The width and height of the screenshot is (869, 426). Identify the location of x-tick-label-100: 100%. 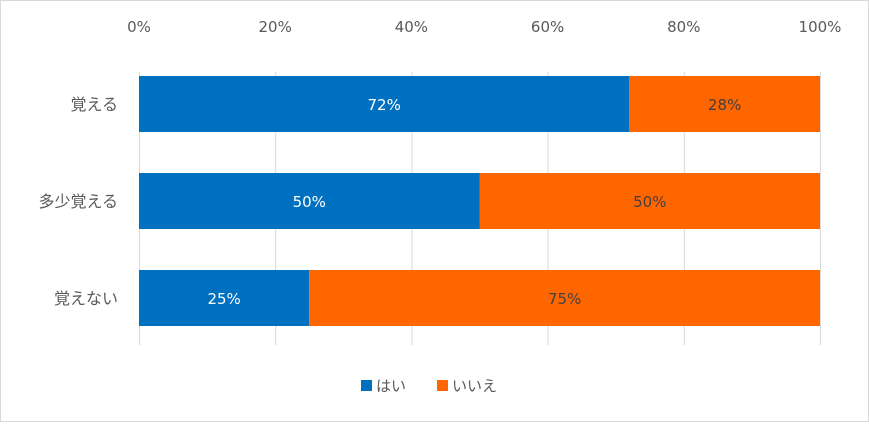
(820, 27).